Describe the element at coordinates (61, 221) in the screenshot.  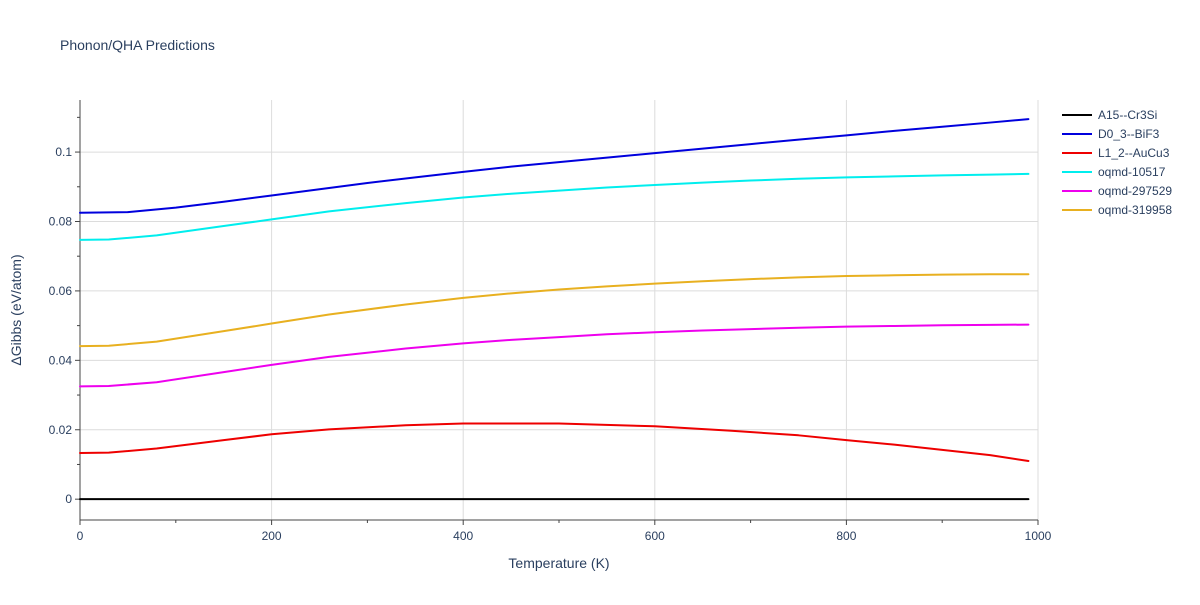
I see `y-tick-label: 0.08` at that location.